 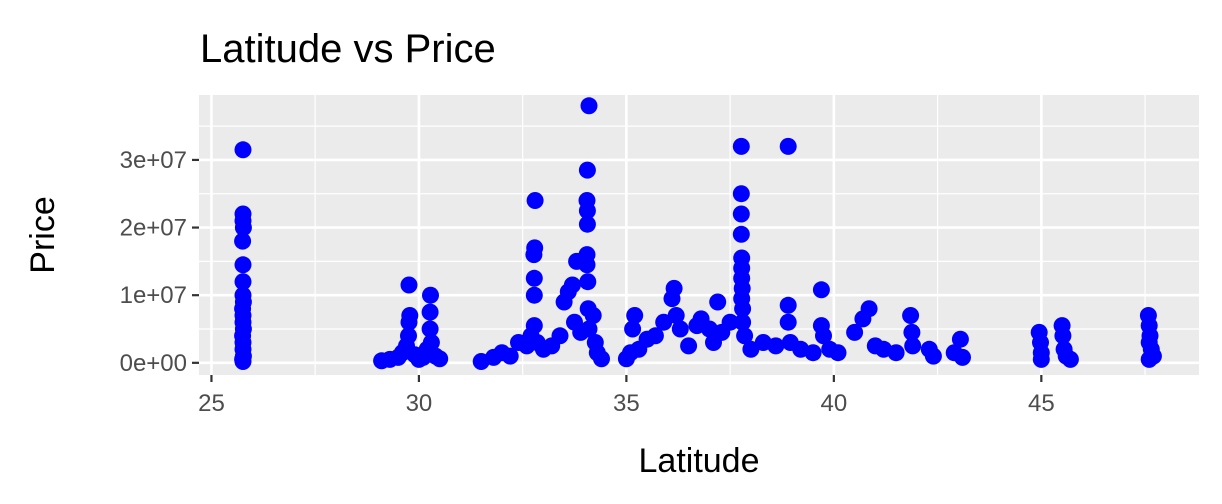 What do you see at coordinates (153, 363) in the screenshot?
I see `y-tick-label: 0e+00` at bounding box center [153, 363].